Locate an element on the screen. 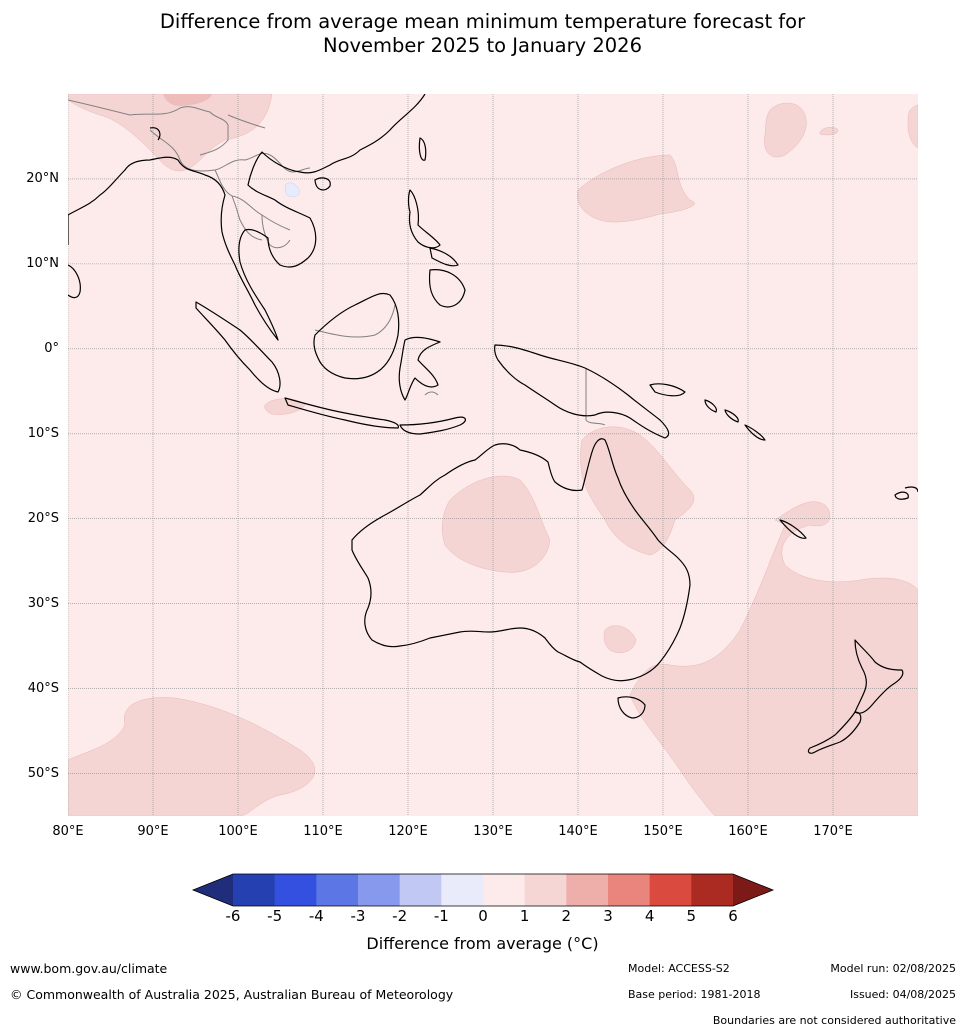 This screenshot has width=965, height=1035. lon-label-6: 140°E is located at coordinates (578, 831).